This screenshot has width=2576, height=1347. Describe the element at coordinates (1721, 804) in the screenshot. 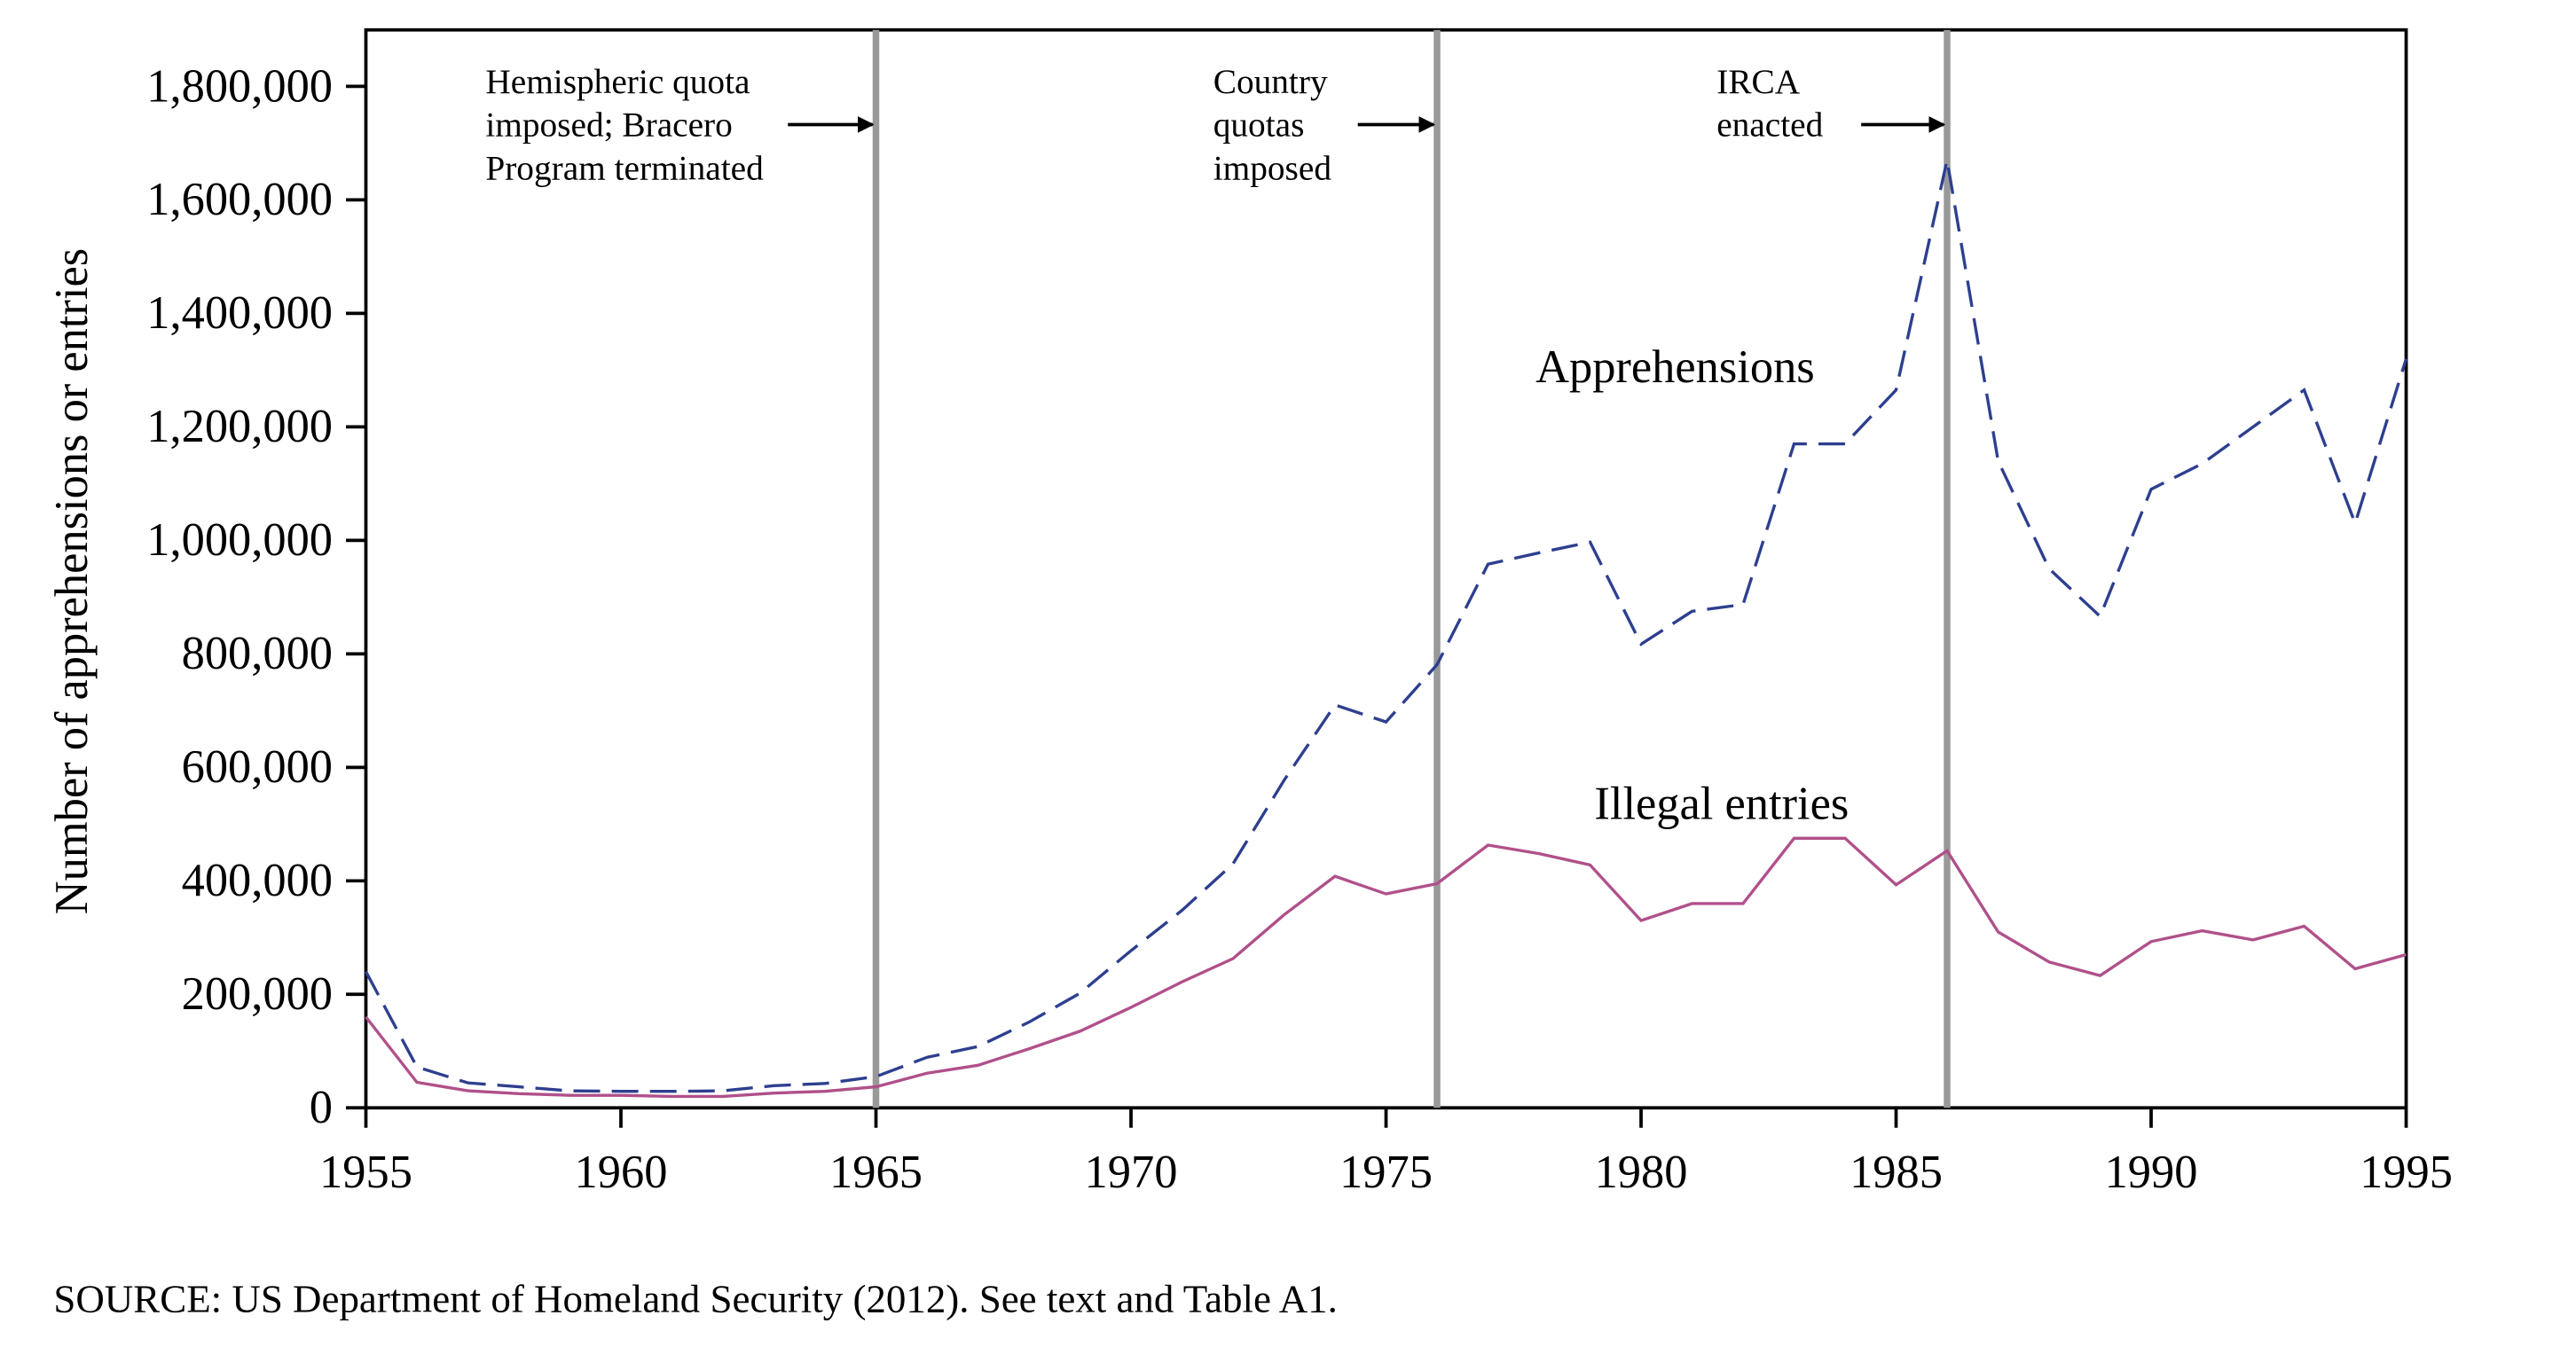

I see `series-label: Illegal entries` at that location.